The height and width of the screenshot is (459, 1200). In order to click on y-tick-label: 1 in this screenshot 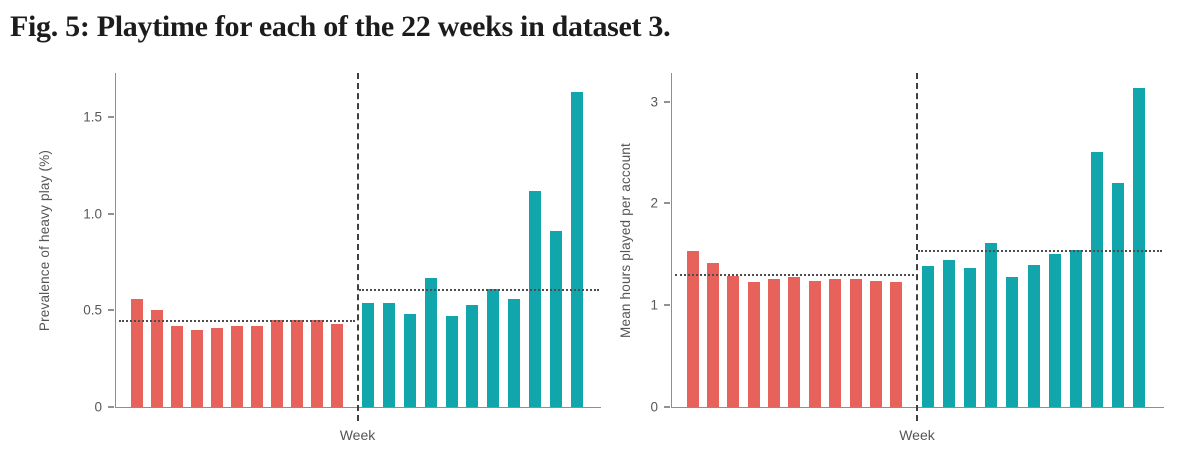, I will do `click(654, 305)`.